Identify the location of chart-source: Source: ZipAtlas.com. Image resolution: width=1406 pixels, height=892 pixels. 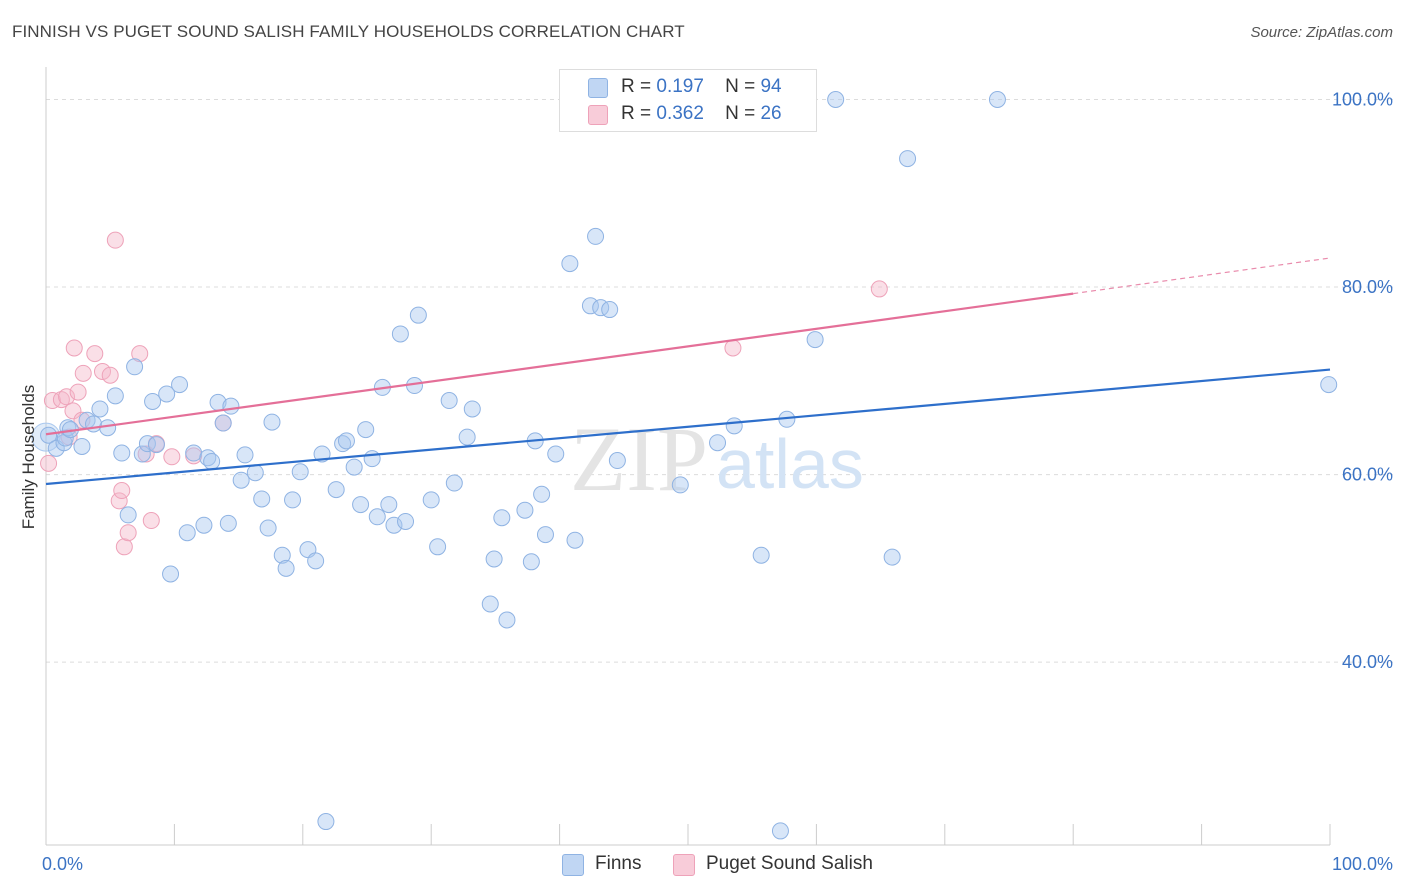
(1321, 32).